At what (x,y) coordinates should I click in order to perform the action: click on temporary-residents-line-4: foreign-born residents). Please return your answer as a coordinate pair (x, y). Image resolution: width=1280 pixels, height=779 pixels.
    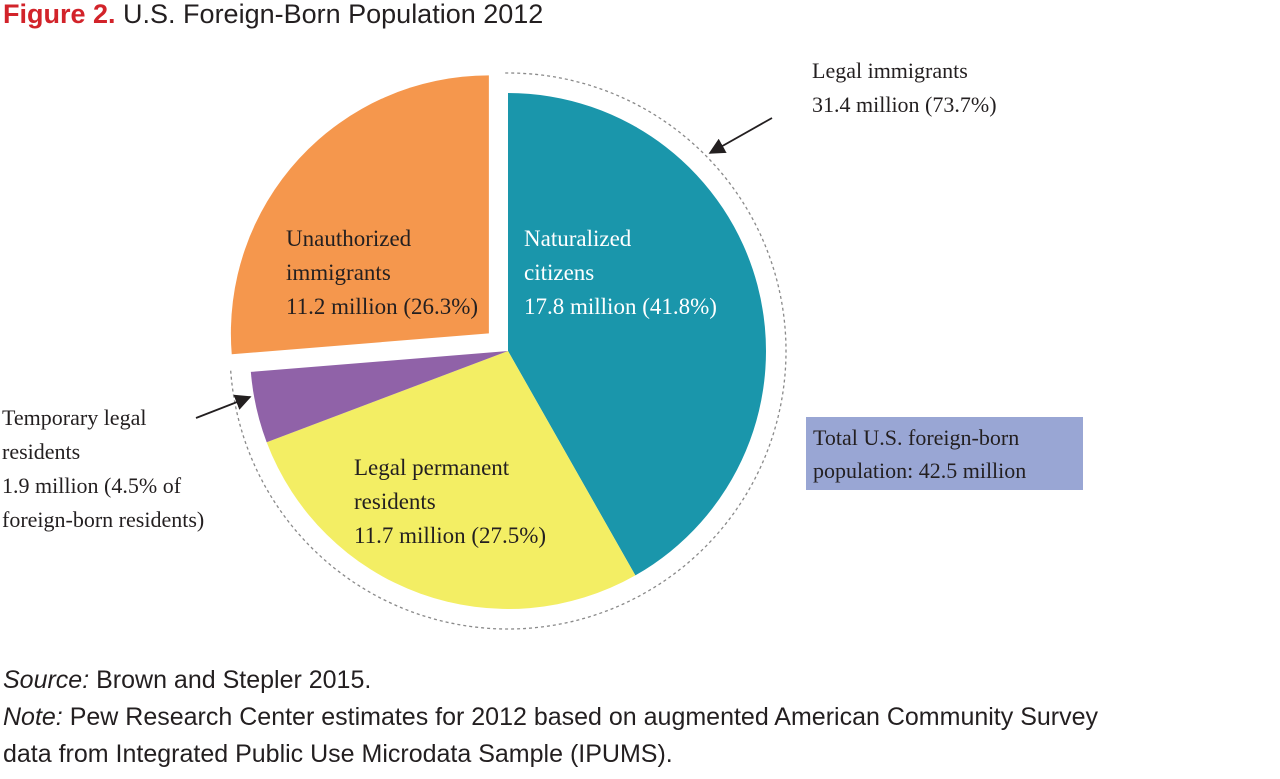
    Looking at the image, I should click on (103, 519).